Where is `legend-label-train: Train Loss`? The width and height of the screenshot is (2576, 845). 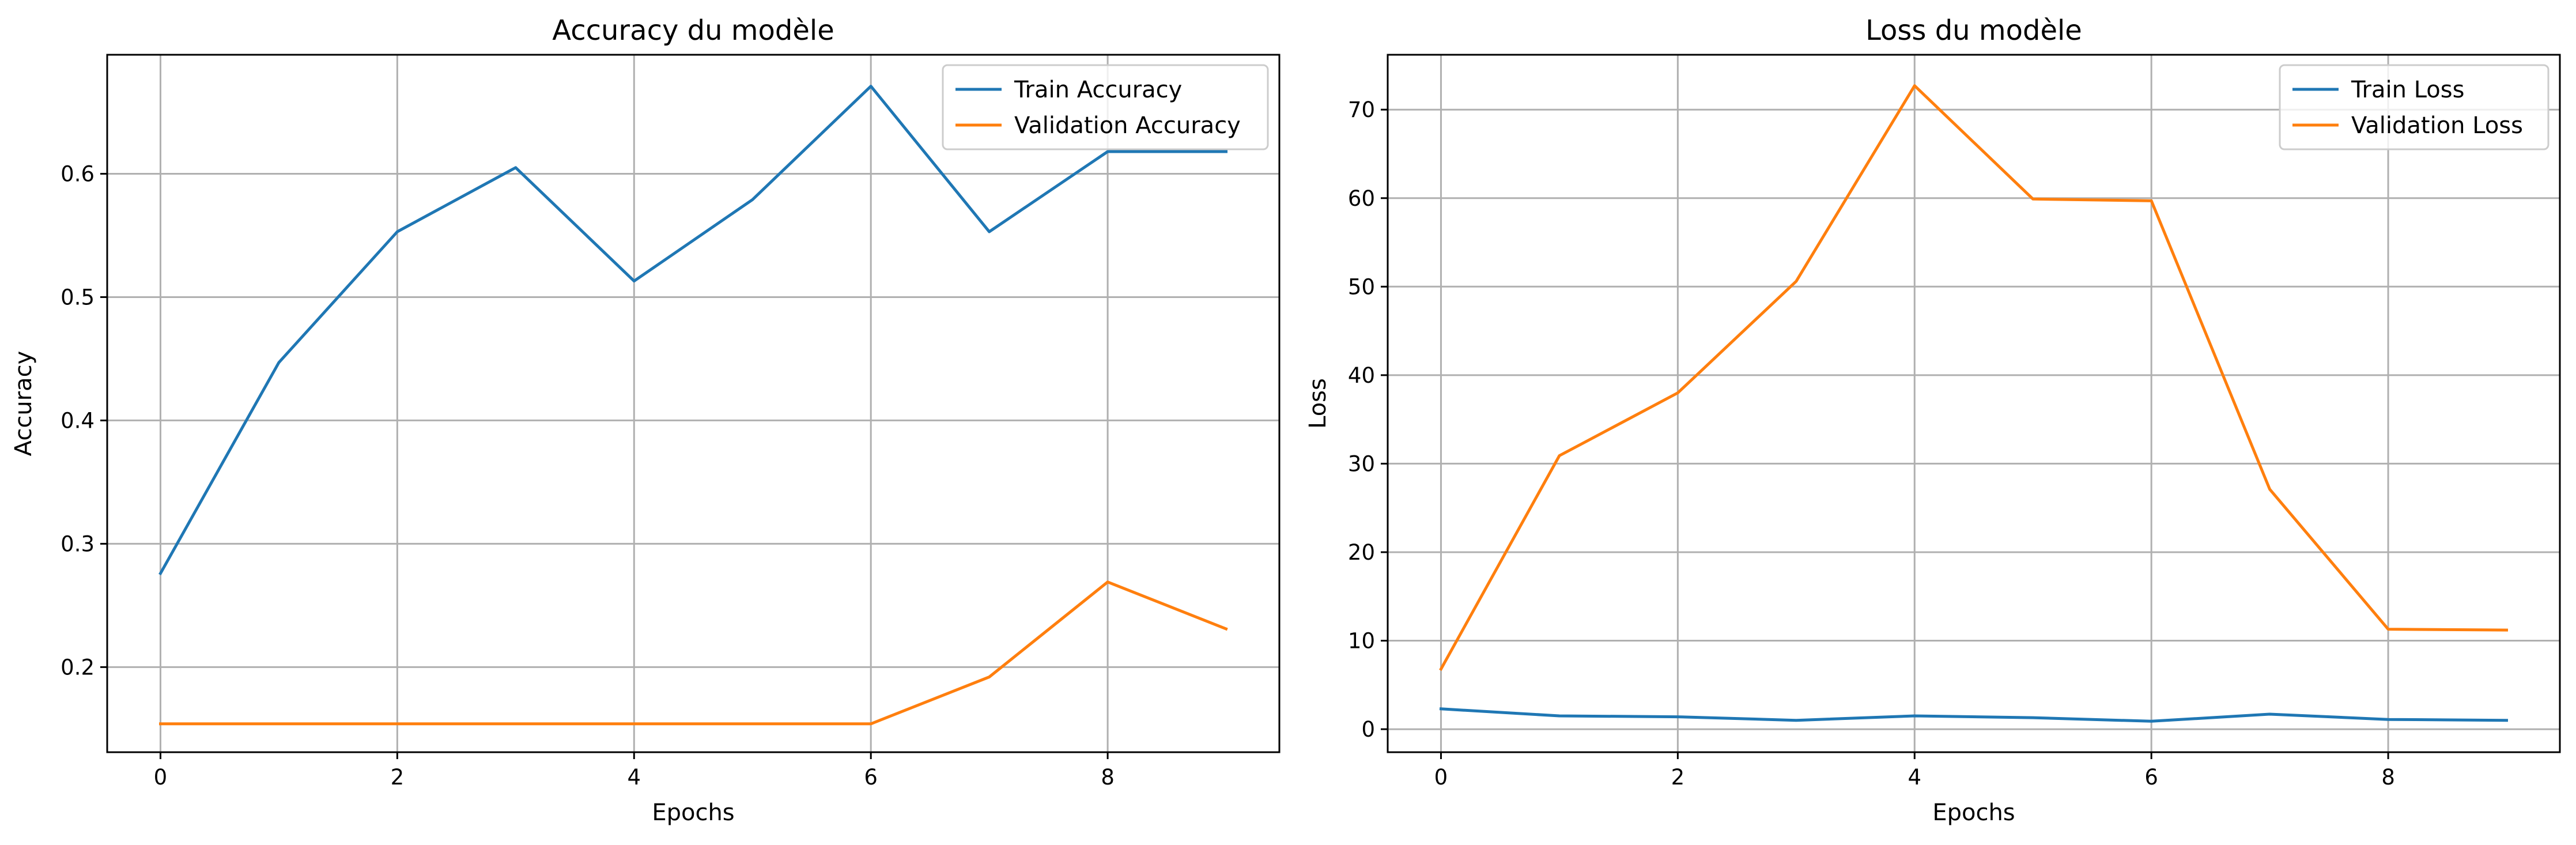 legend-label-train: Train Loss is located at coordinates (2407, 90).